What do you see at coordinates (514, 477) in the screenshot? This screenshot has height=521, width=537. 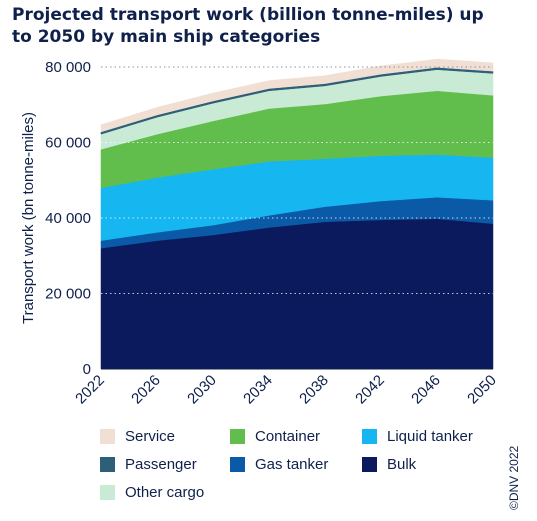 I see `copyright-notice: ©DNV 2022` at bounding box center [514, 477].